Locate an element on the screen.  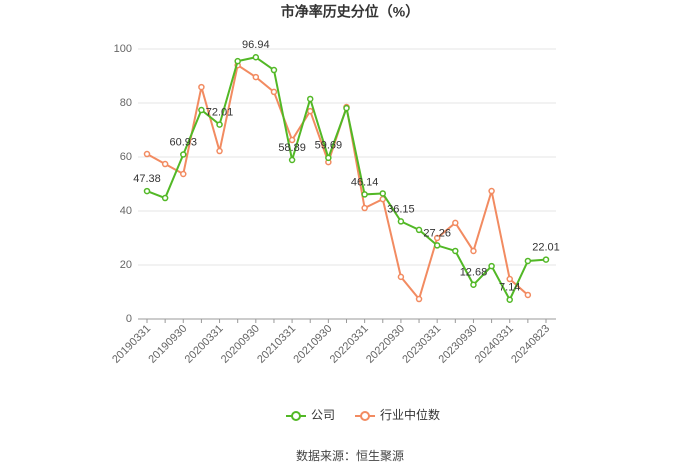
x-tick-label: 20210930 is located at coordinates (312, 344).